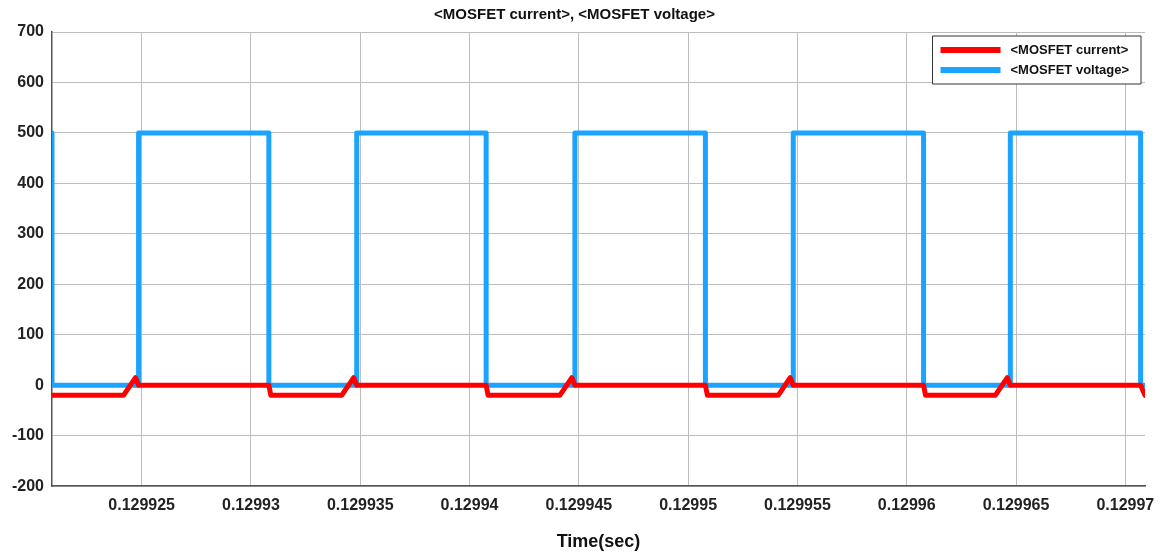 This screenshot has width=1167, height=559. Describe the element at coordinates (1069, 49) in the screenshot. I see `legend-label: <MOSFET current>` at that location.